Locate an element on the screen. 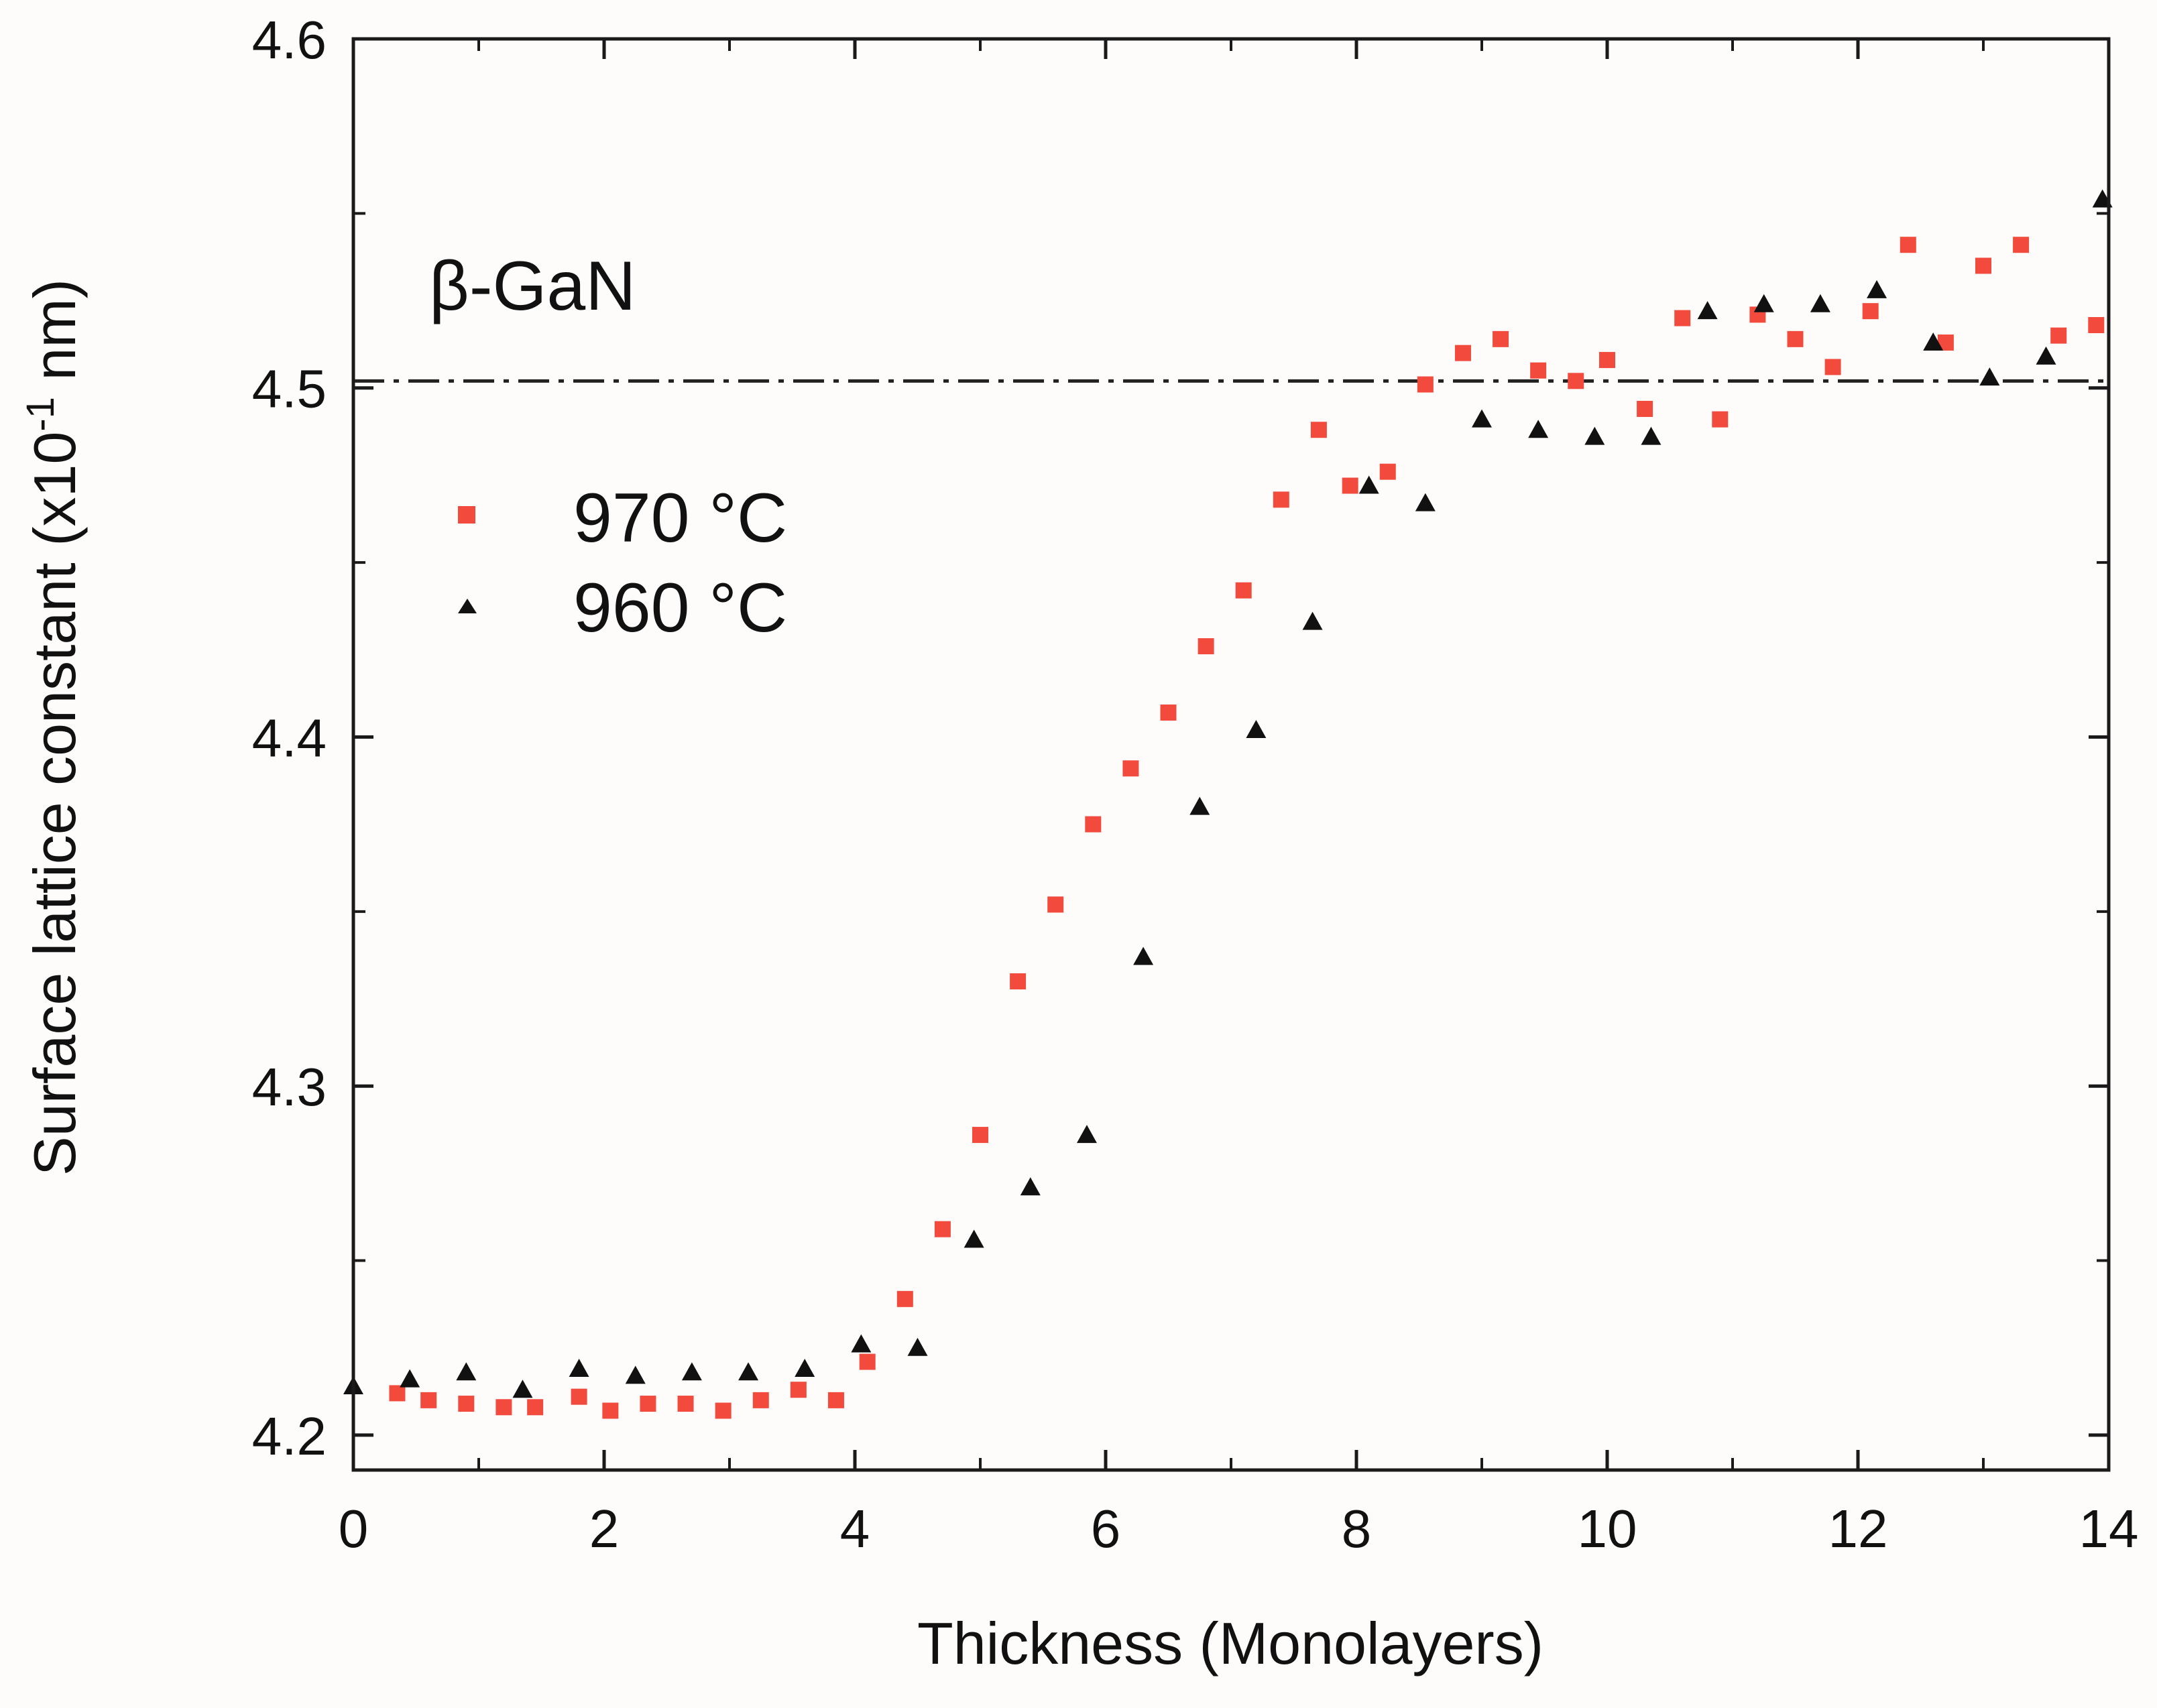 Image resolution: width=2157 pixels, height=1708 pixels. y-tick-label: 4.4 is located at coordinates (289, 738).